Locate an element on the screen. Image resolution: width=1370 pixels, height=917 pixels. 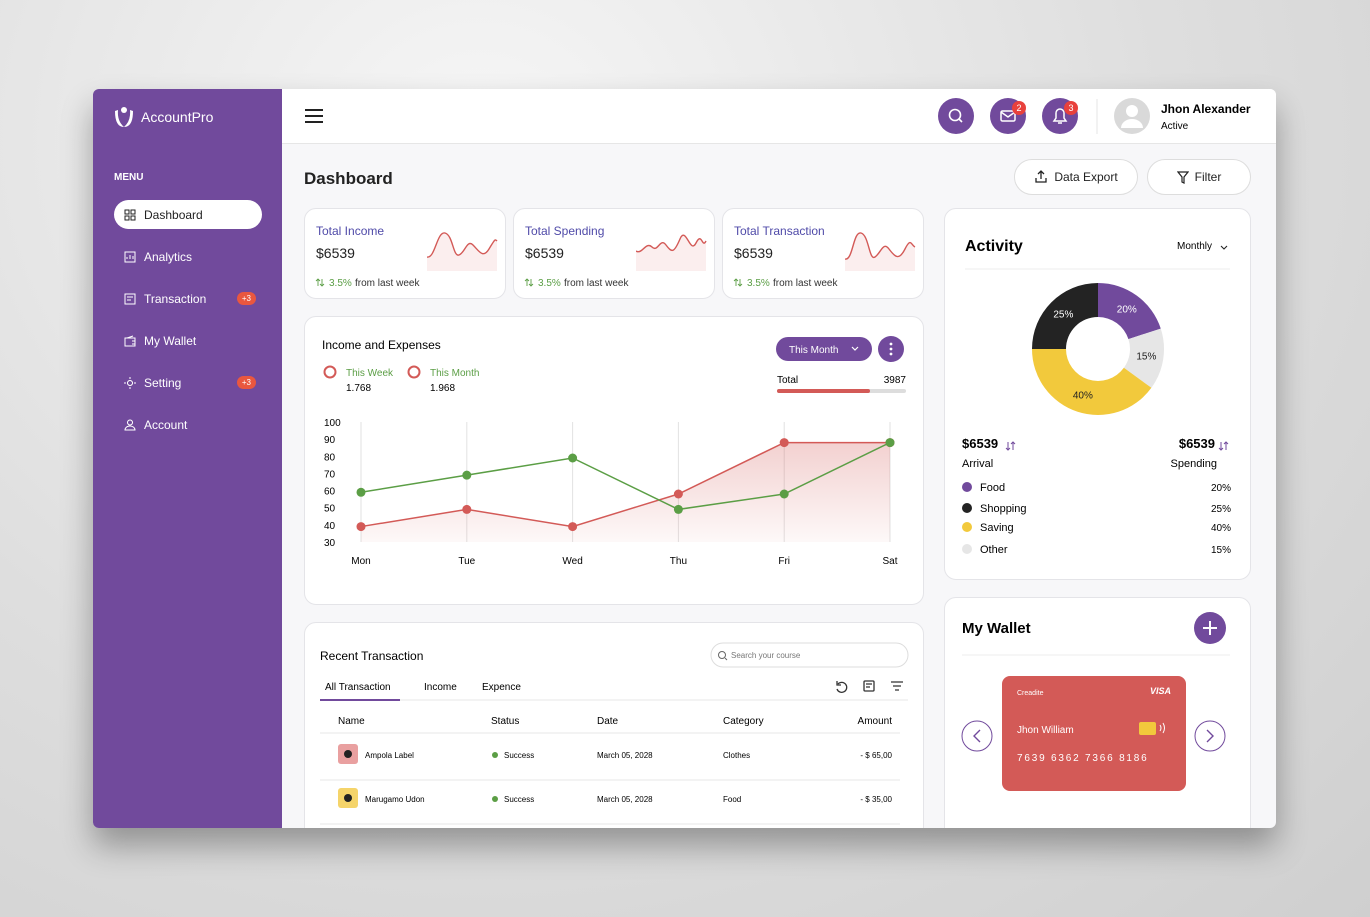
y-tick-label: 100 is located at coordinates (332, 423).